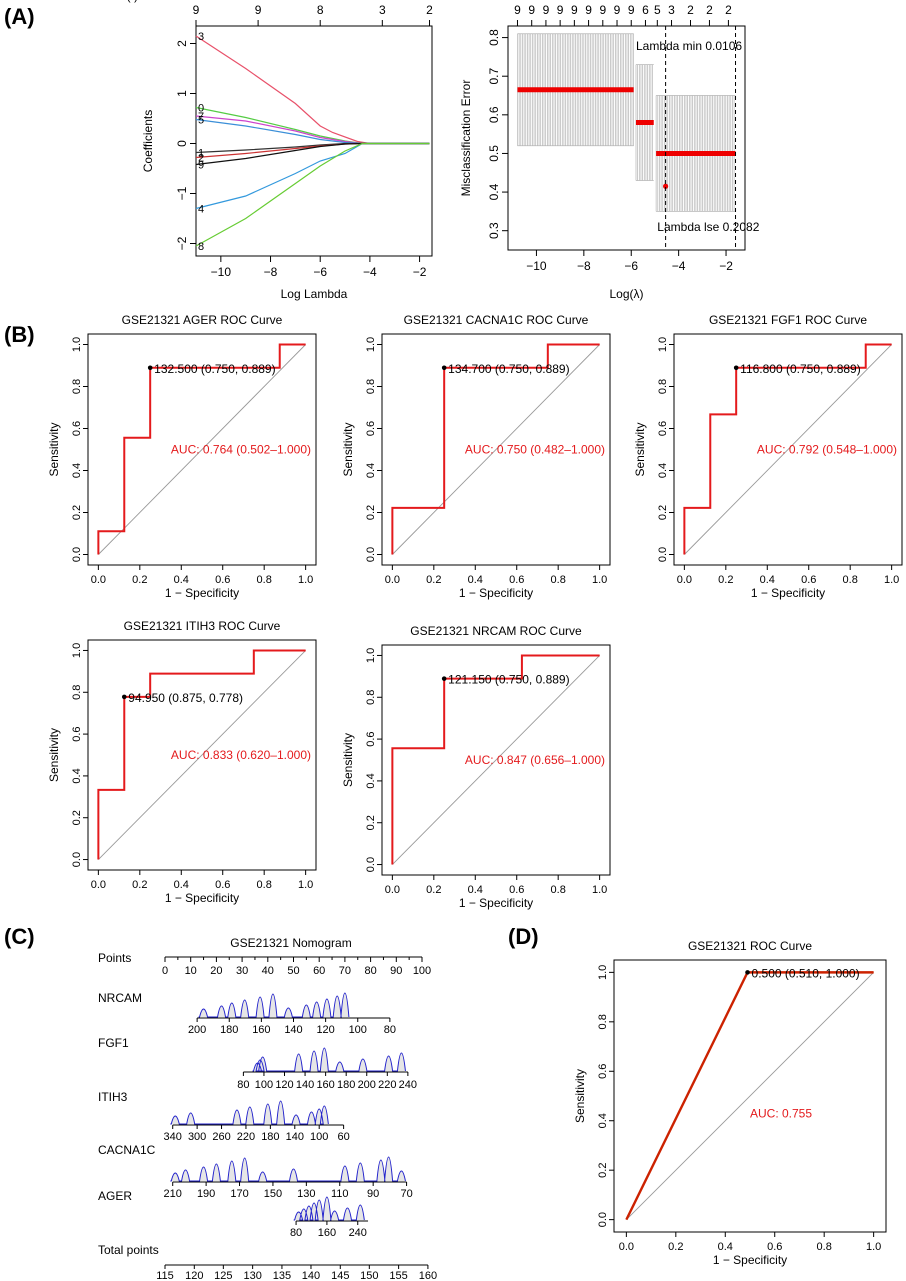 This screenshot has width=906, height=1281. What do you see at coordinates (201, 166) in the screenshot?
I see `lasso-series-label: 9` at bounding box center [201, 166].